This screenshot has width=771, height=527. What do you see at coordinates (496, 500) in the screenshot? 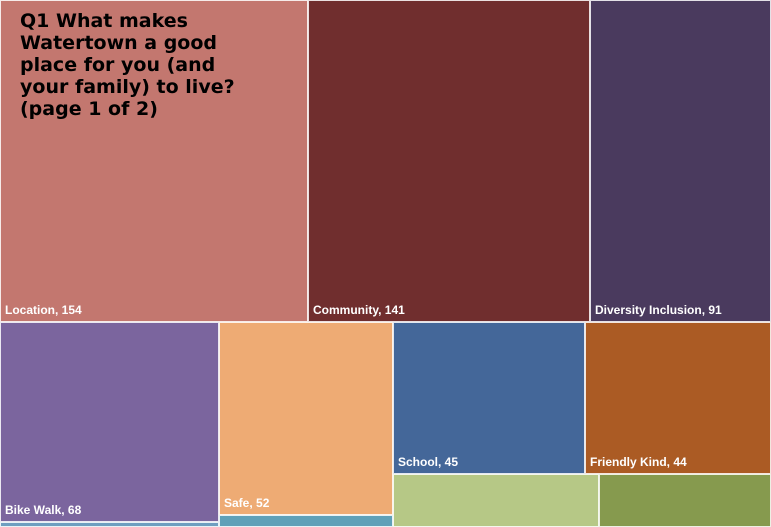
I see `tile-partial-light-green` at bounding box center [496, 500].